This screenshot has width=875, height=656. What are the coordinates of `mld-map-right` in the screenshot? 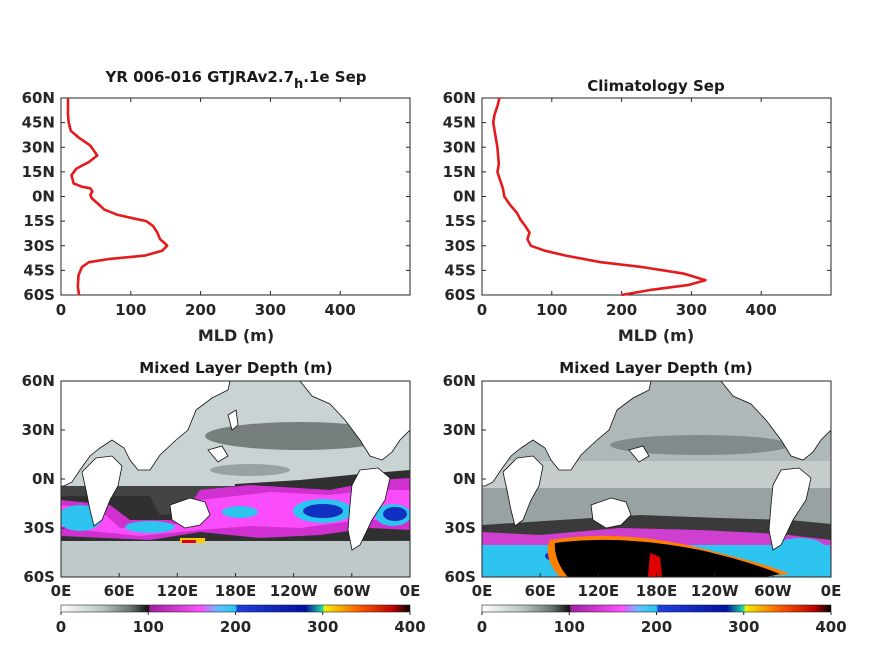 It's located at (656, 479).